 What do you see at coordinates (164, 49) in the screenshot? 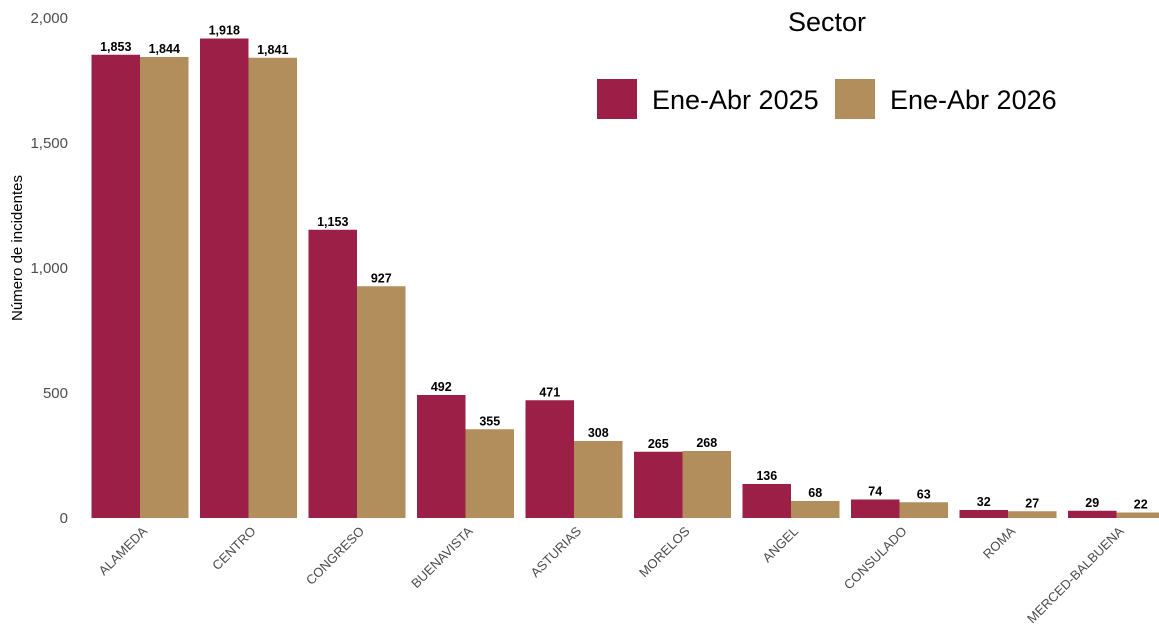
I see `data-label: 1,844` at bounding box center [164, 49].